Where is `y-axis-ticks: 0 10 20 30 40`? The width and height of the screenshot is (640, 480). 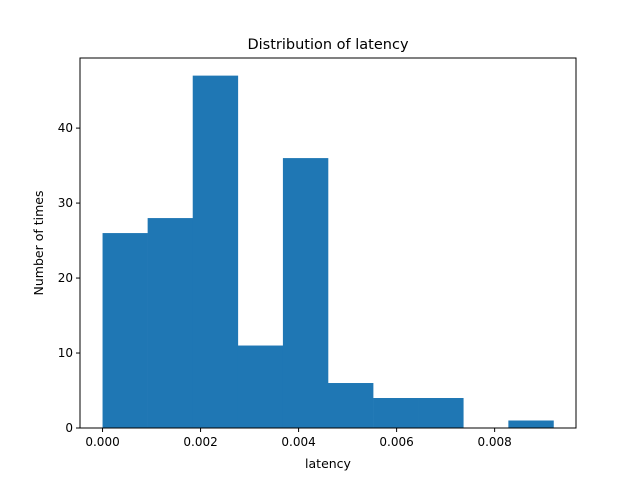 y-axis-ticks: 0 10 20 30 40 is located at coordinates (69, 278).